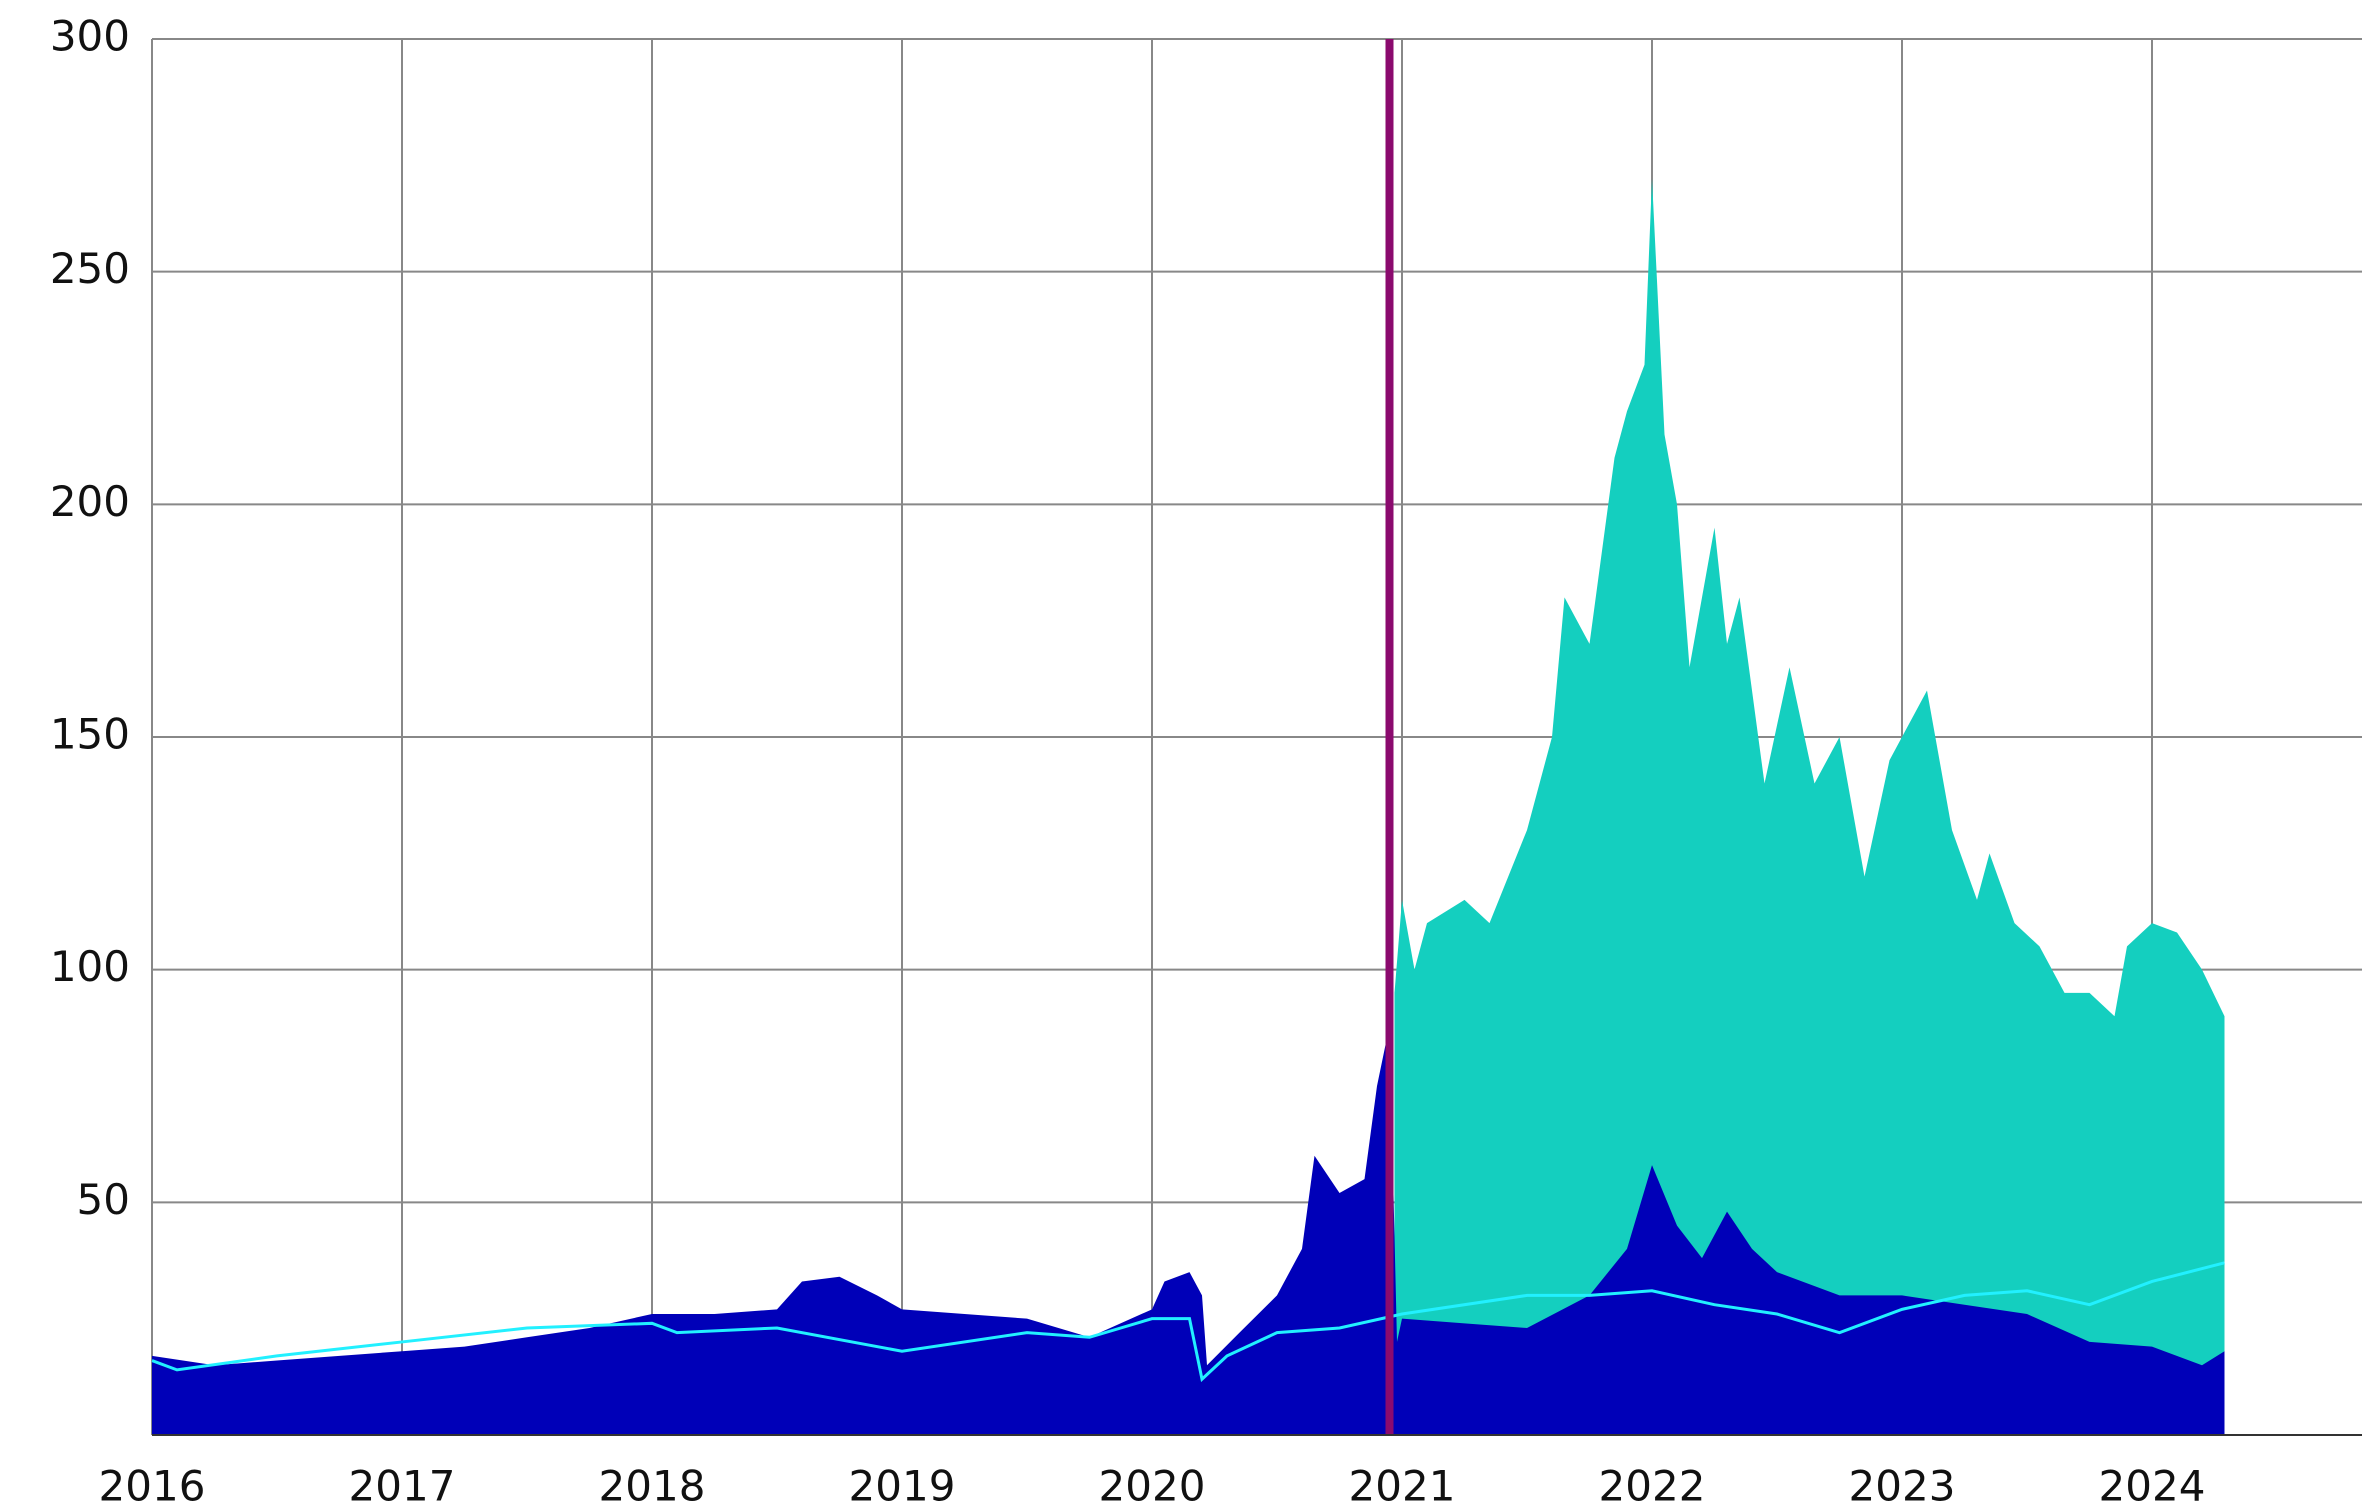 This screenshot has height=1509, width=2366. I want to click on x-tick-label: 2018, so click(652, 1485).